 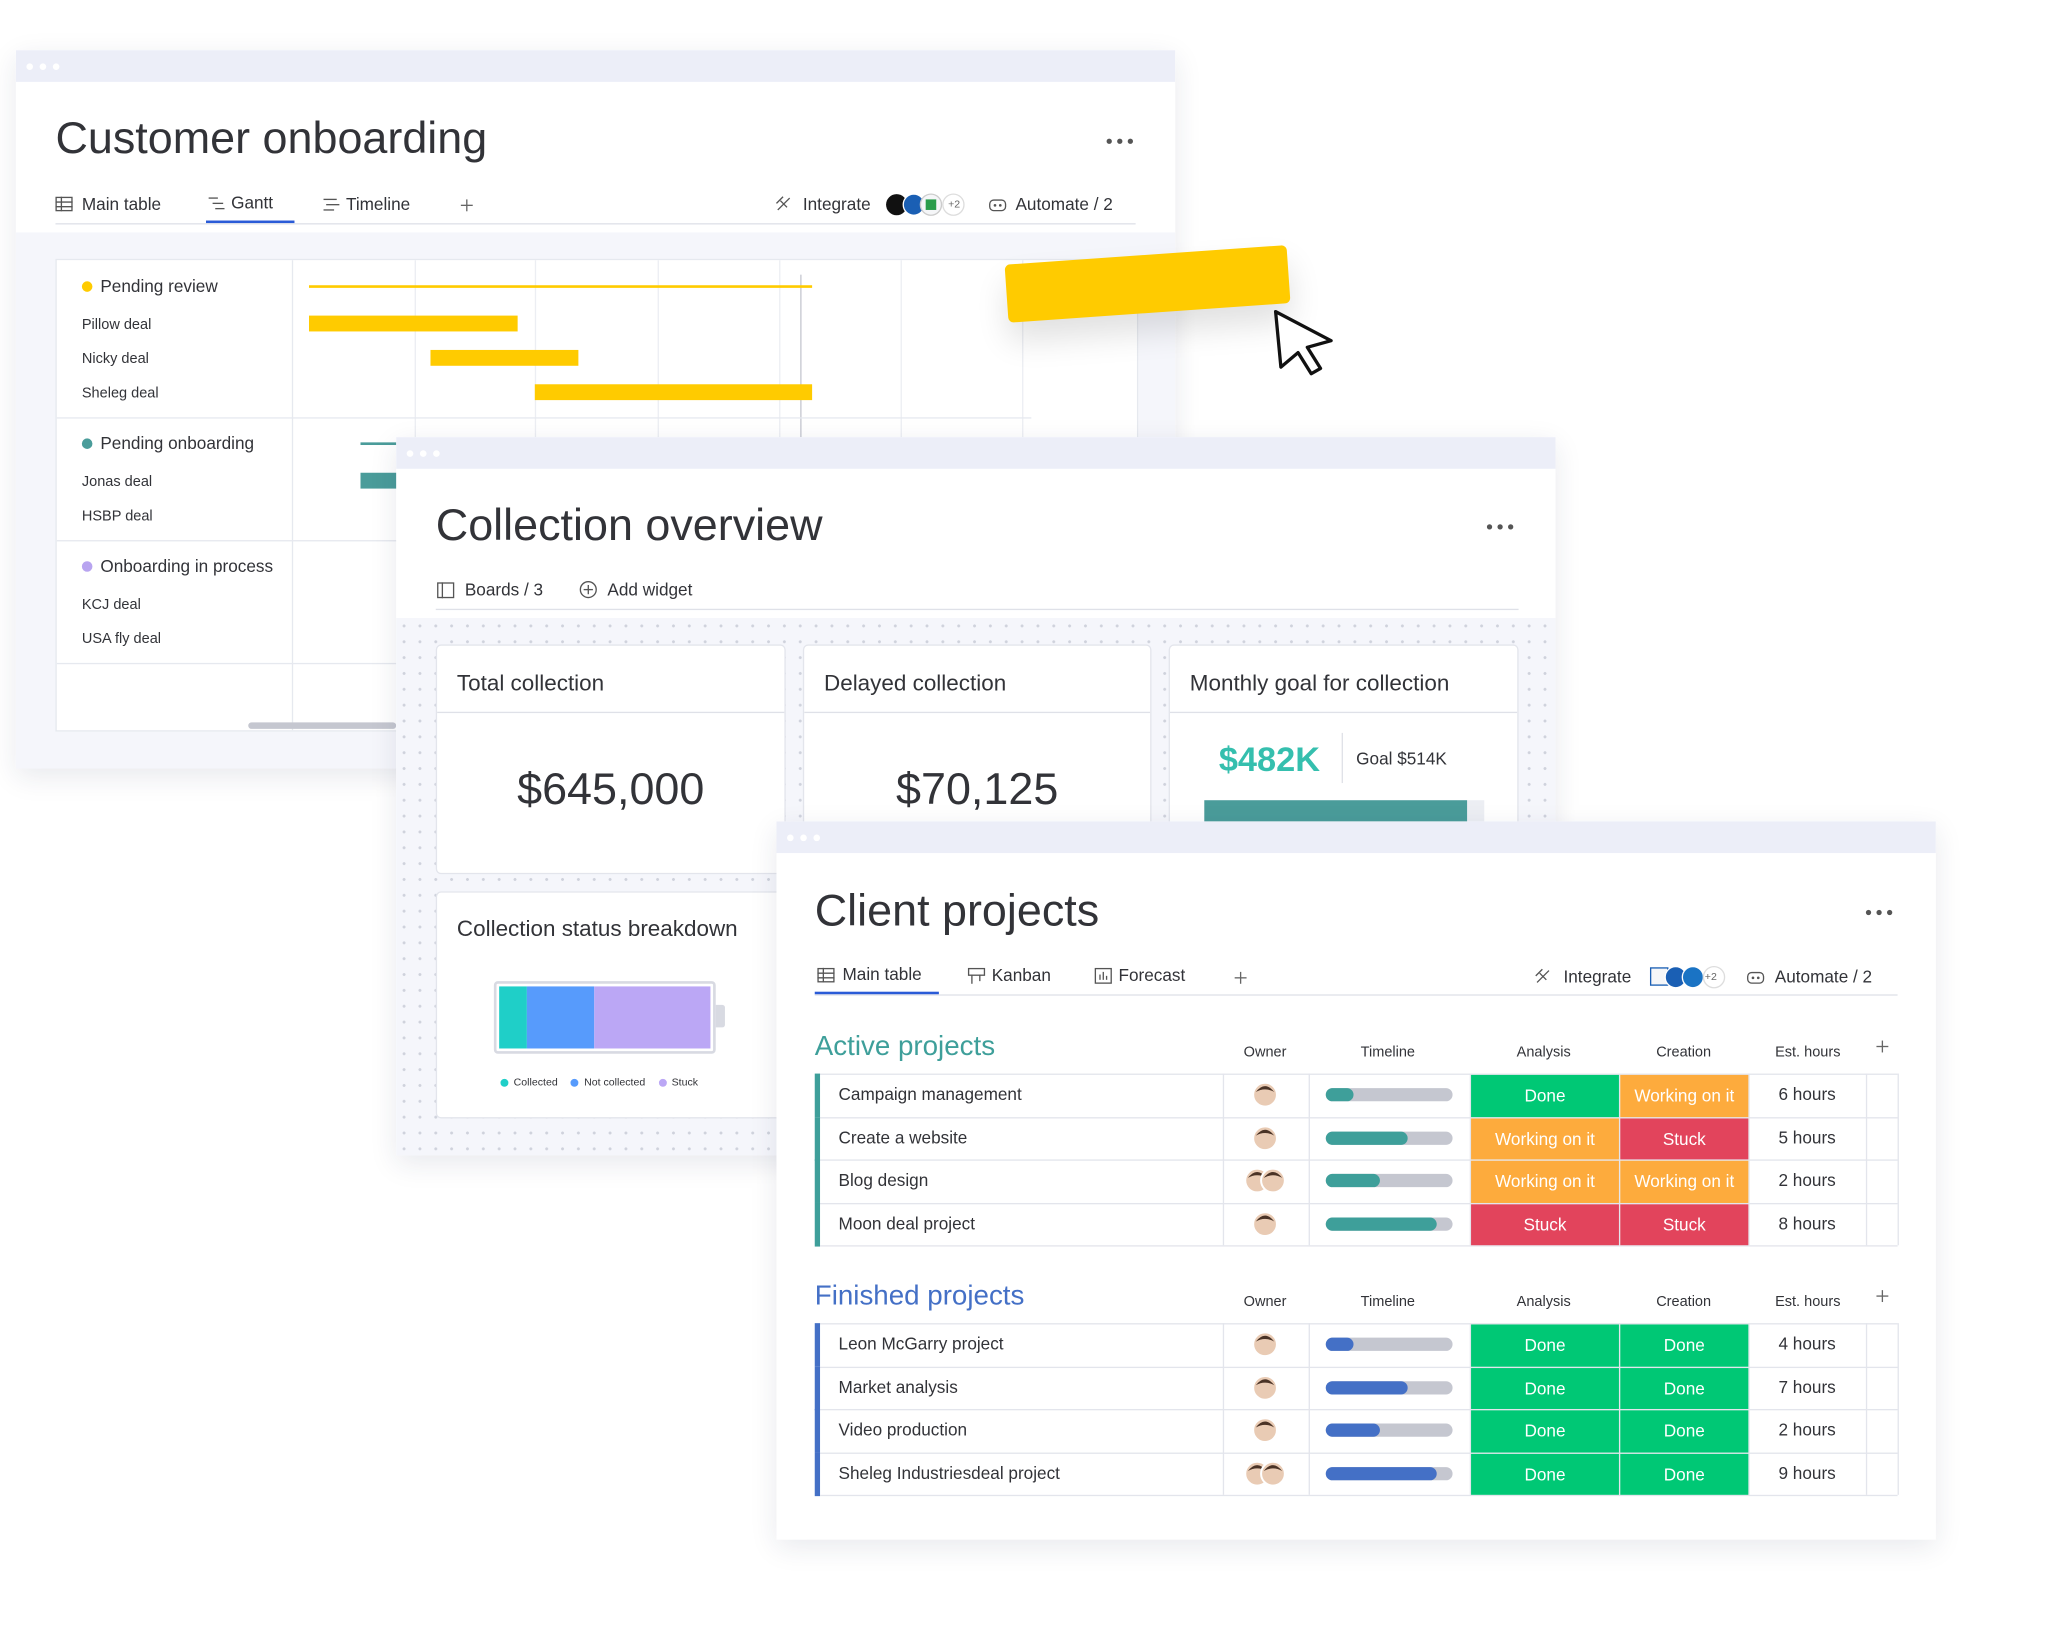 What do you see at coordinates (883, 1180) in the screenshot?
I see `item-name: Blog design` at bounding box center [883, 1180].